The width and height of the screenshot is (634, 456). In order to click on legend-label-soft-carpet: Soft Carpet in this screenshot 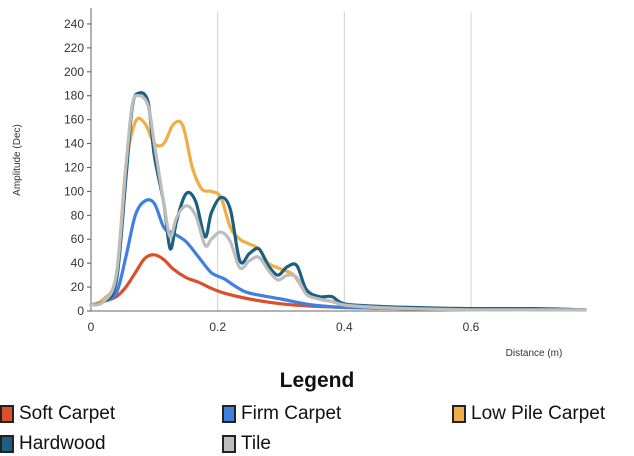, I will do `click(67, 413)`.